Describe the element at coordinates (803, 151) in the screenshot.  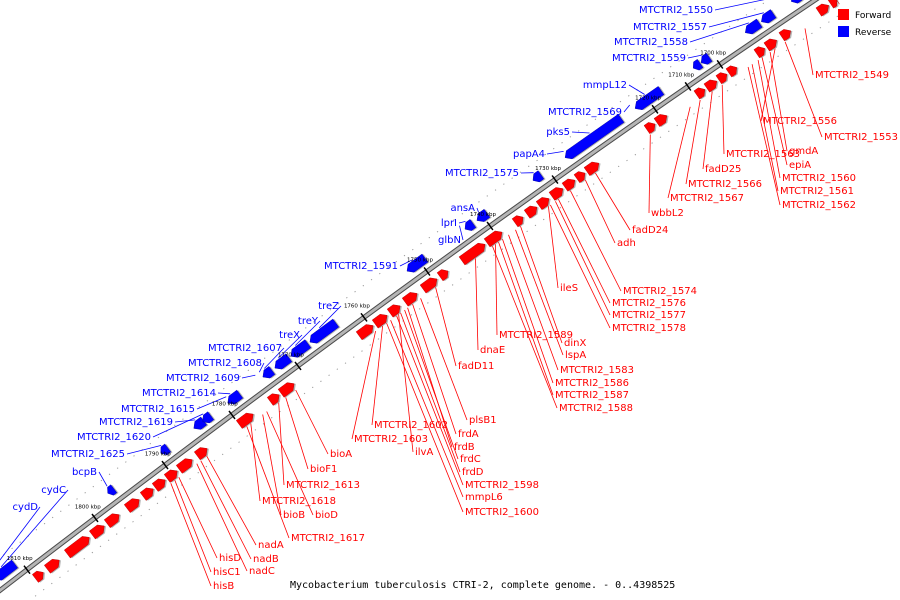
I see `forward-gene-label: gmdA` at that location.